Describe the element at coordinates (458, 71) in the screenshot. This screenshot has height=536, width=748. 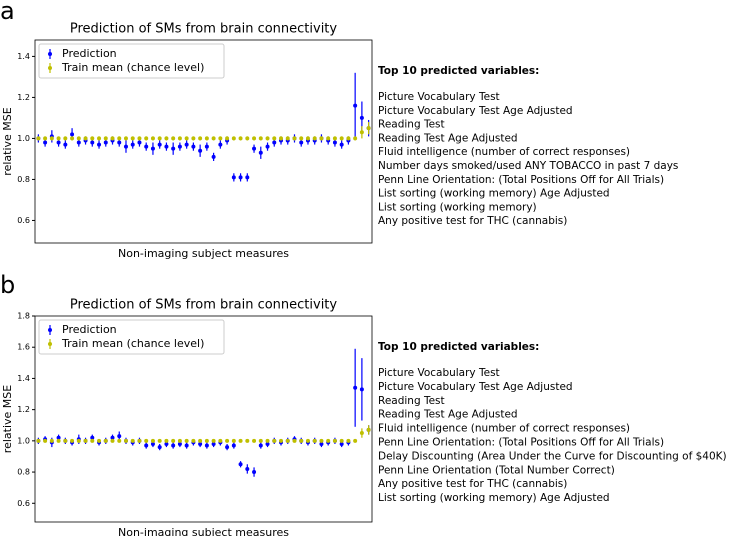
I see `side-title: Top 10 predicted variables:` at that location.